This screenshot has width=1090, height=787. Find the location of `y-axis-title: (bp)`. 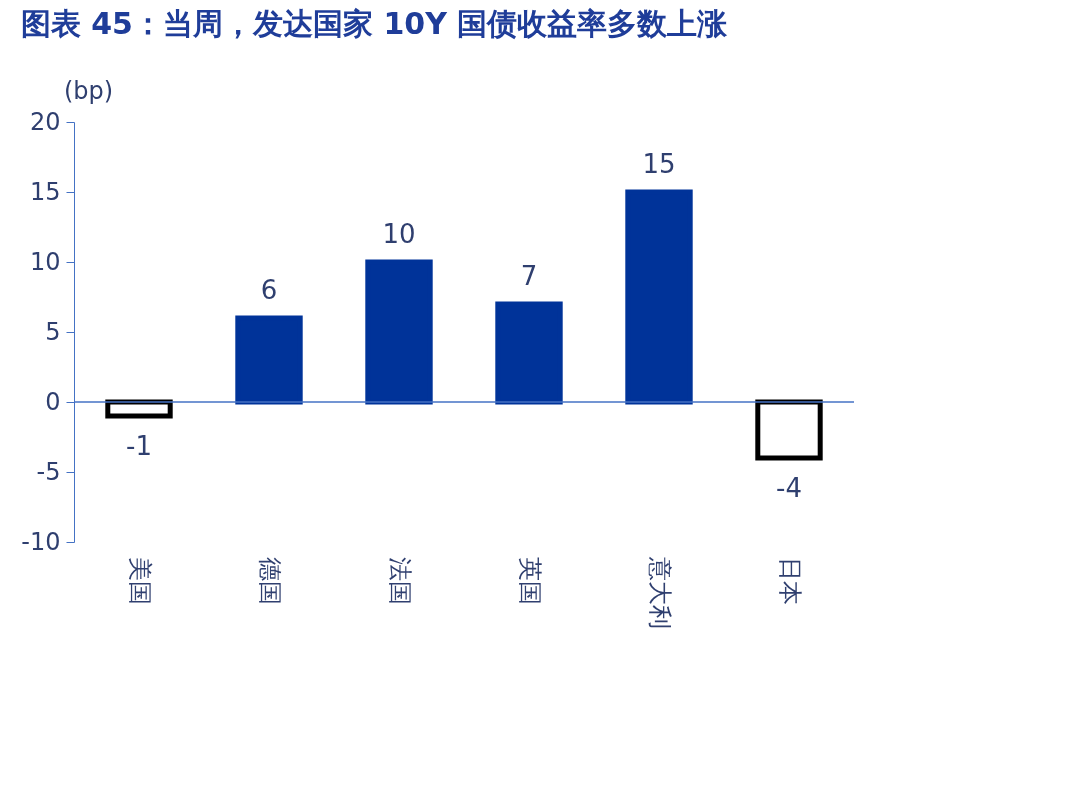

y-axis-title: (bp) is located at coordinates (89, 91).